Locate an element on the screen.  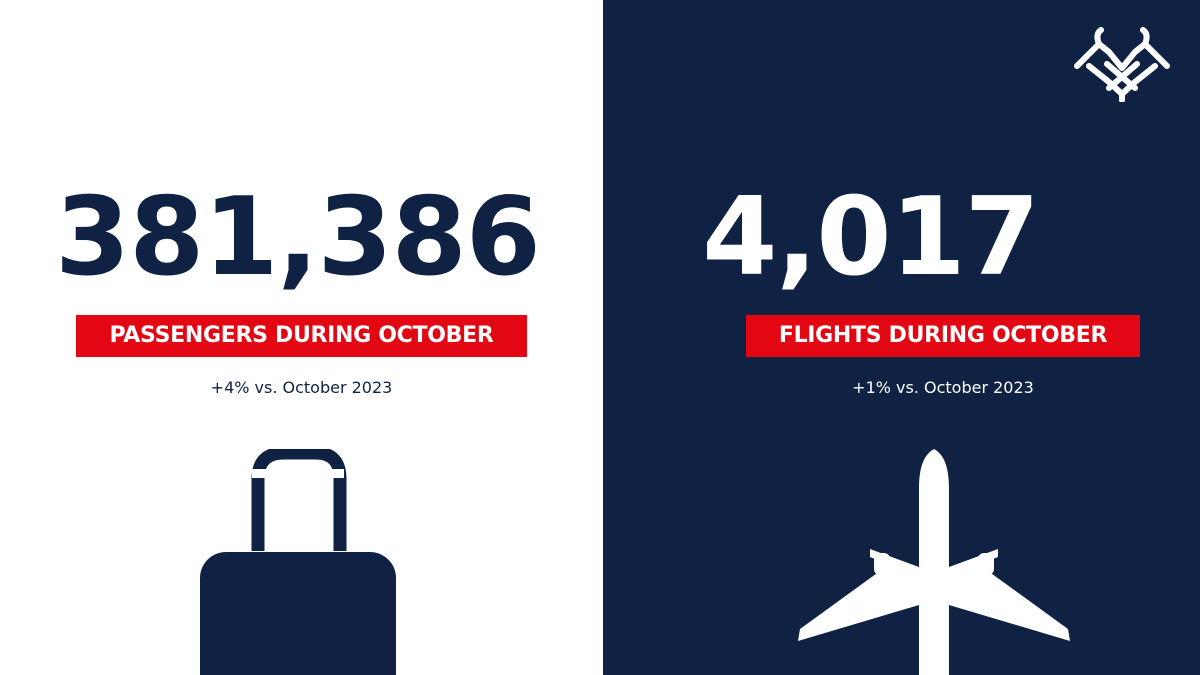
passengers-comparison: +4% vs. October 2023 is located at coordinates (301, 387).